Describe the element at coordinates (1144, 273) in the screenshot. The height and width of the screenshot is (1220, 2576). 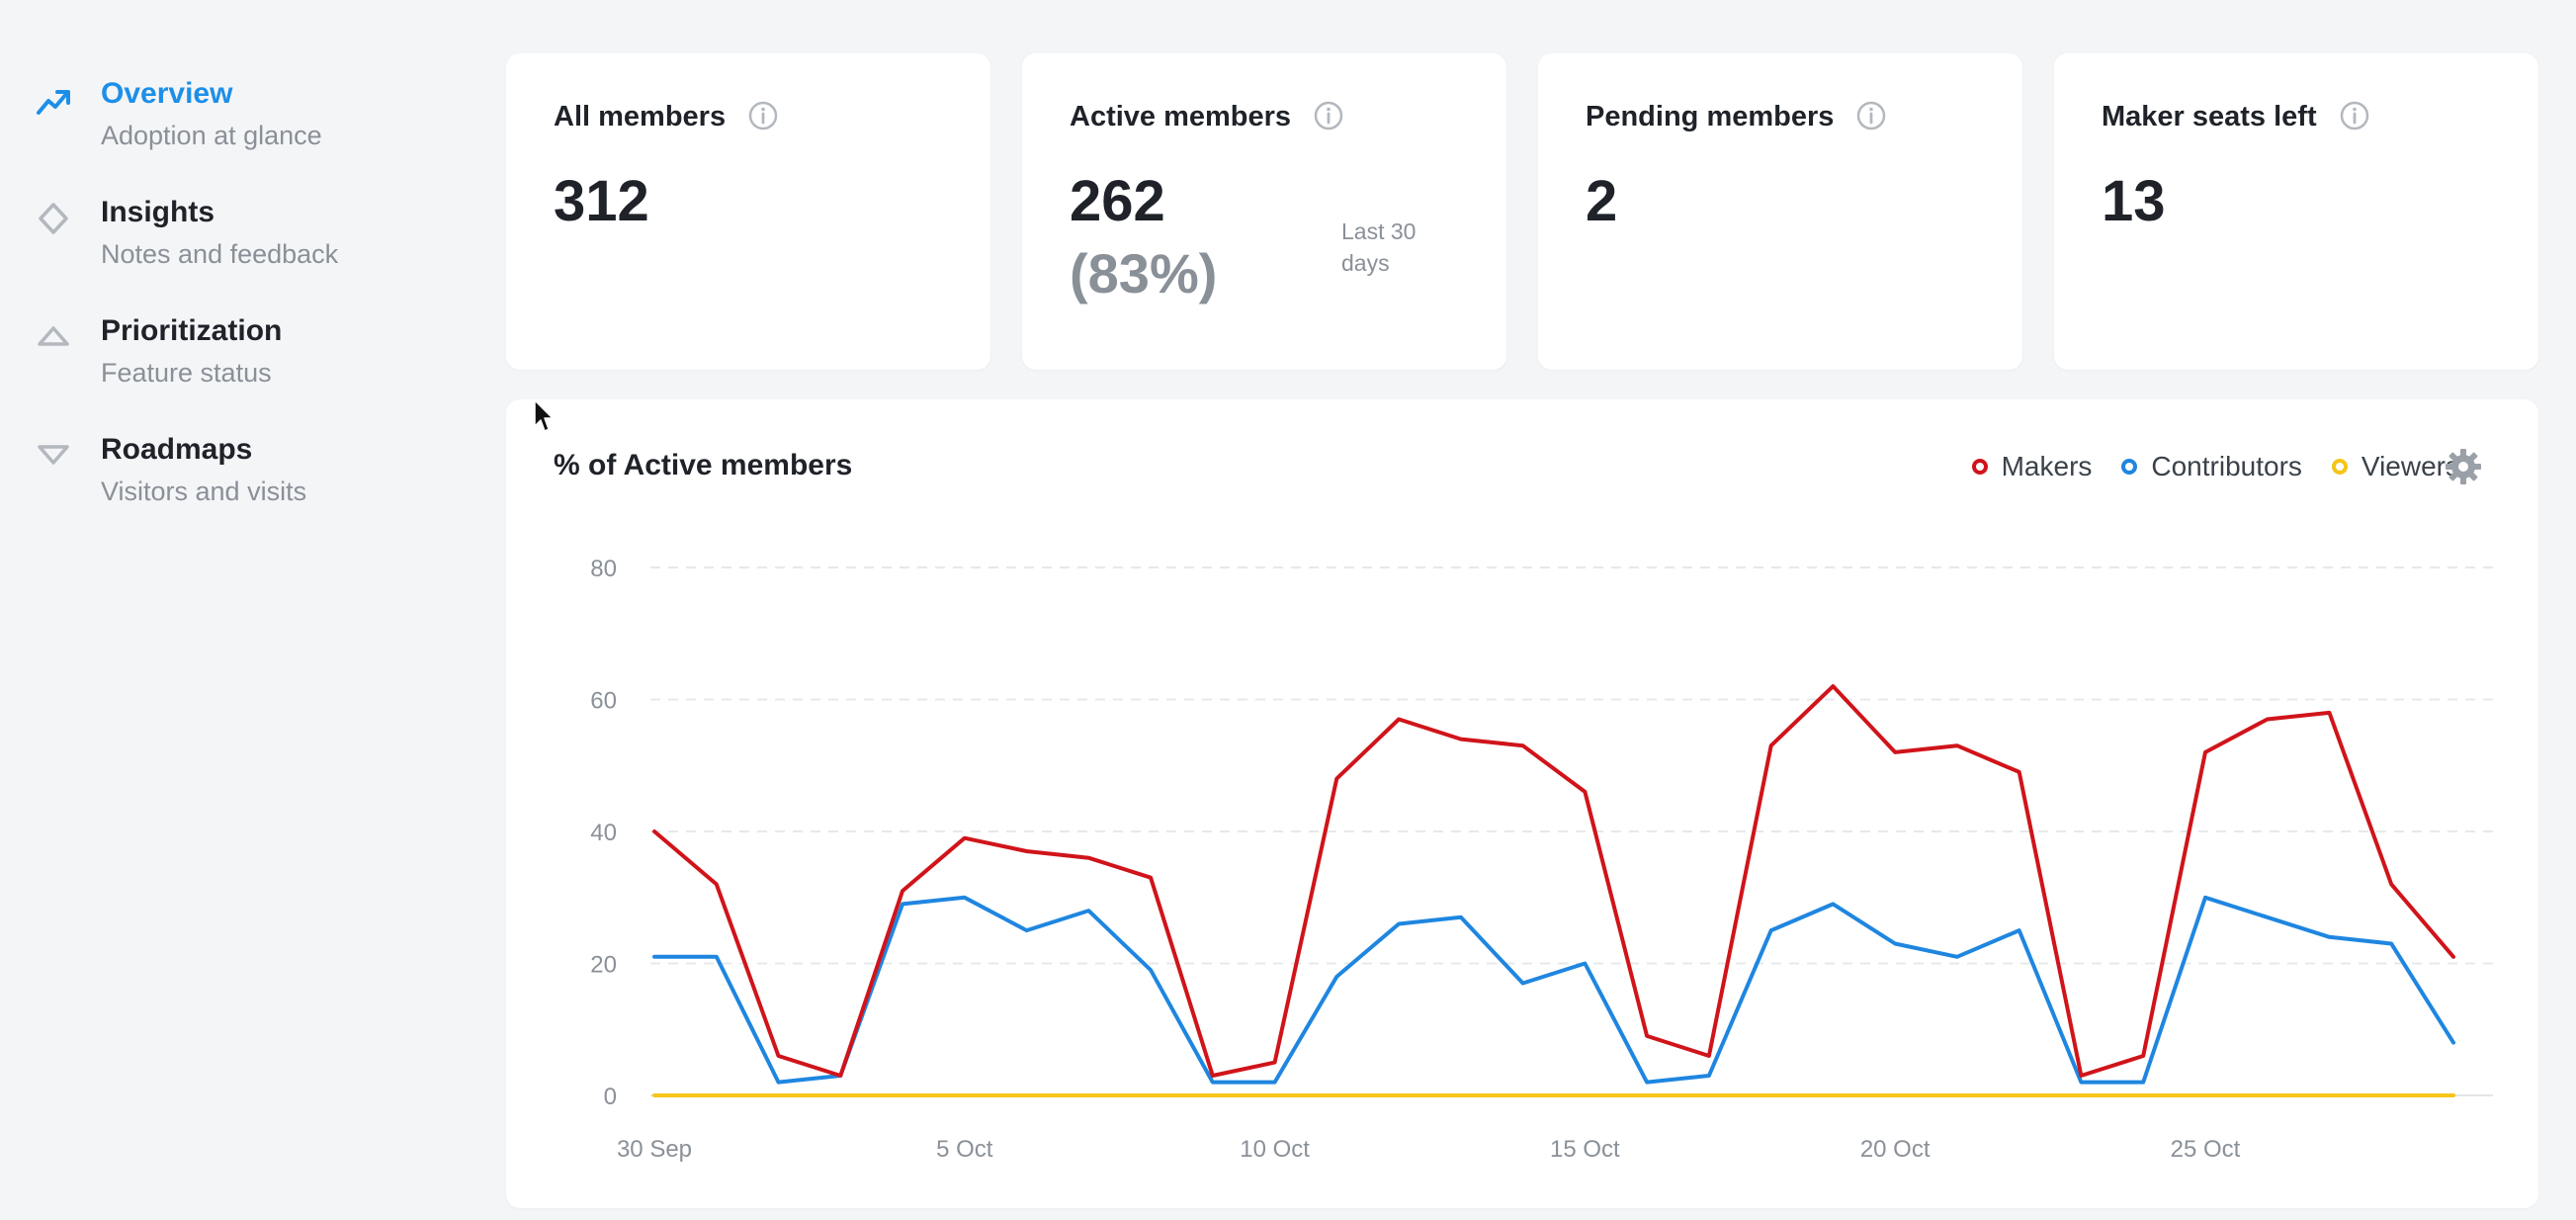
I see `stat-percent: (83%)` at that location.